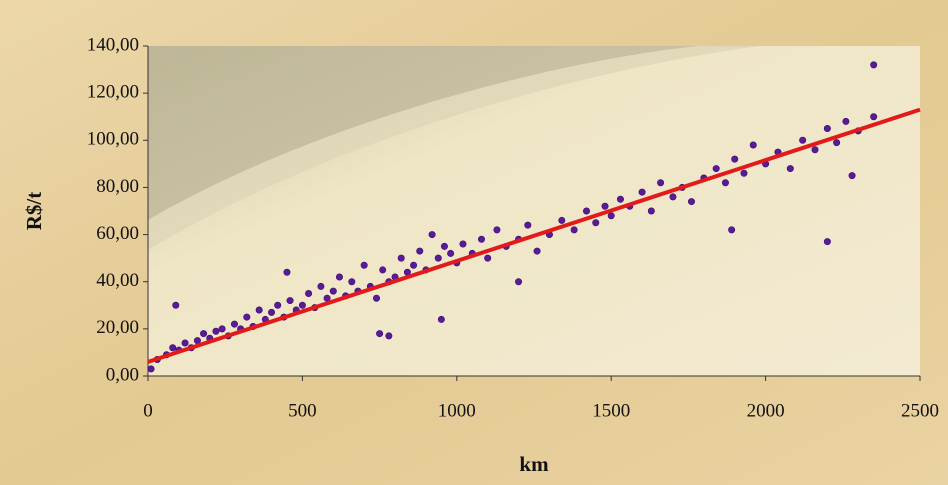  What do you see at coordinates (534, 464) in the screenshot?
I see `x-axis-title: km` at bounding box center [534, 464].